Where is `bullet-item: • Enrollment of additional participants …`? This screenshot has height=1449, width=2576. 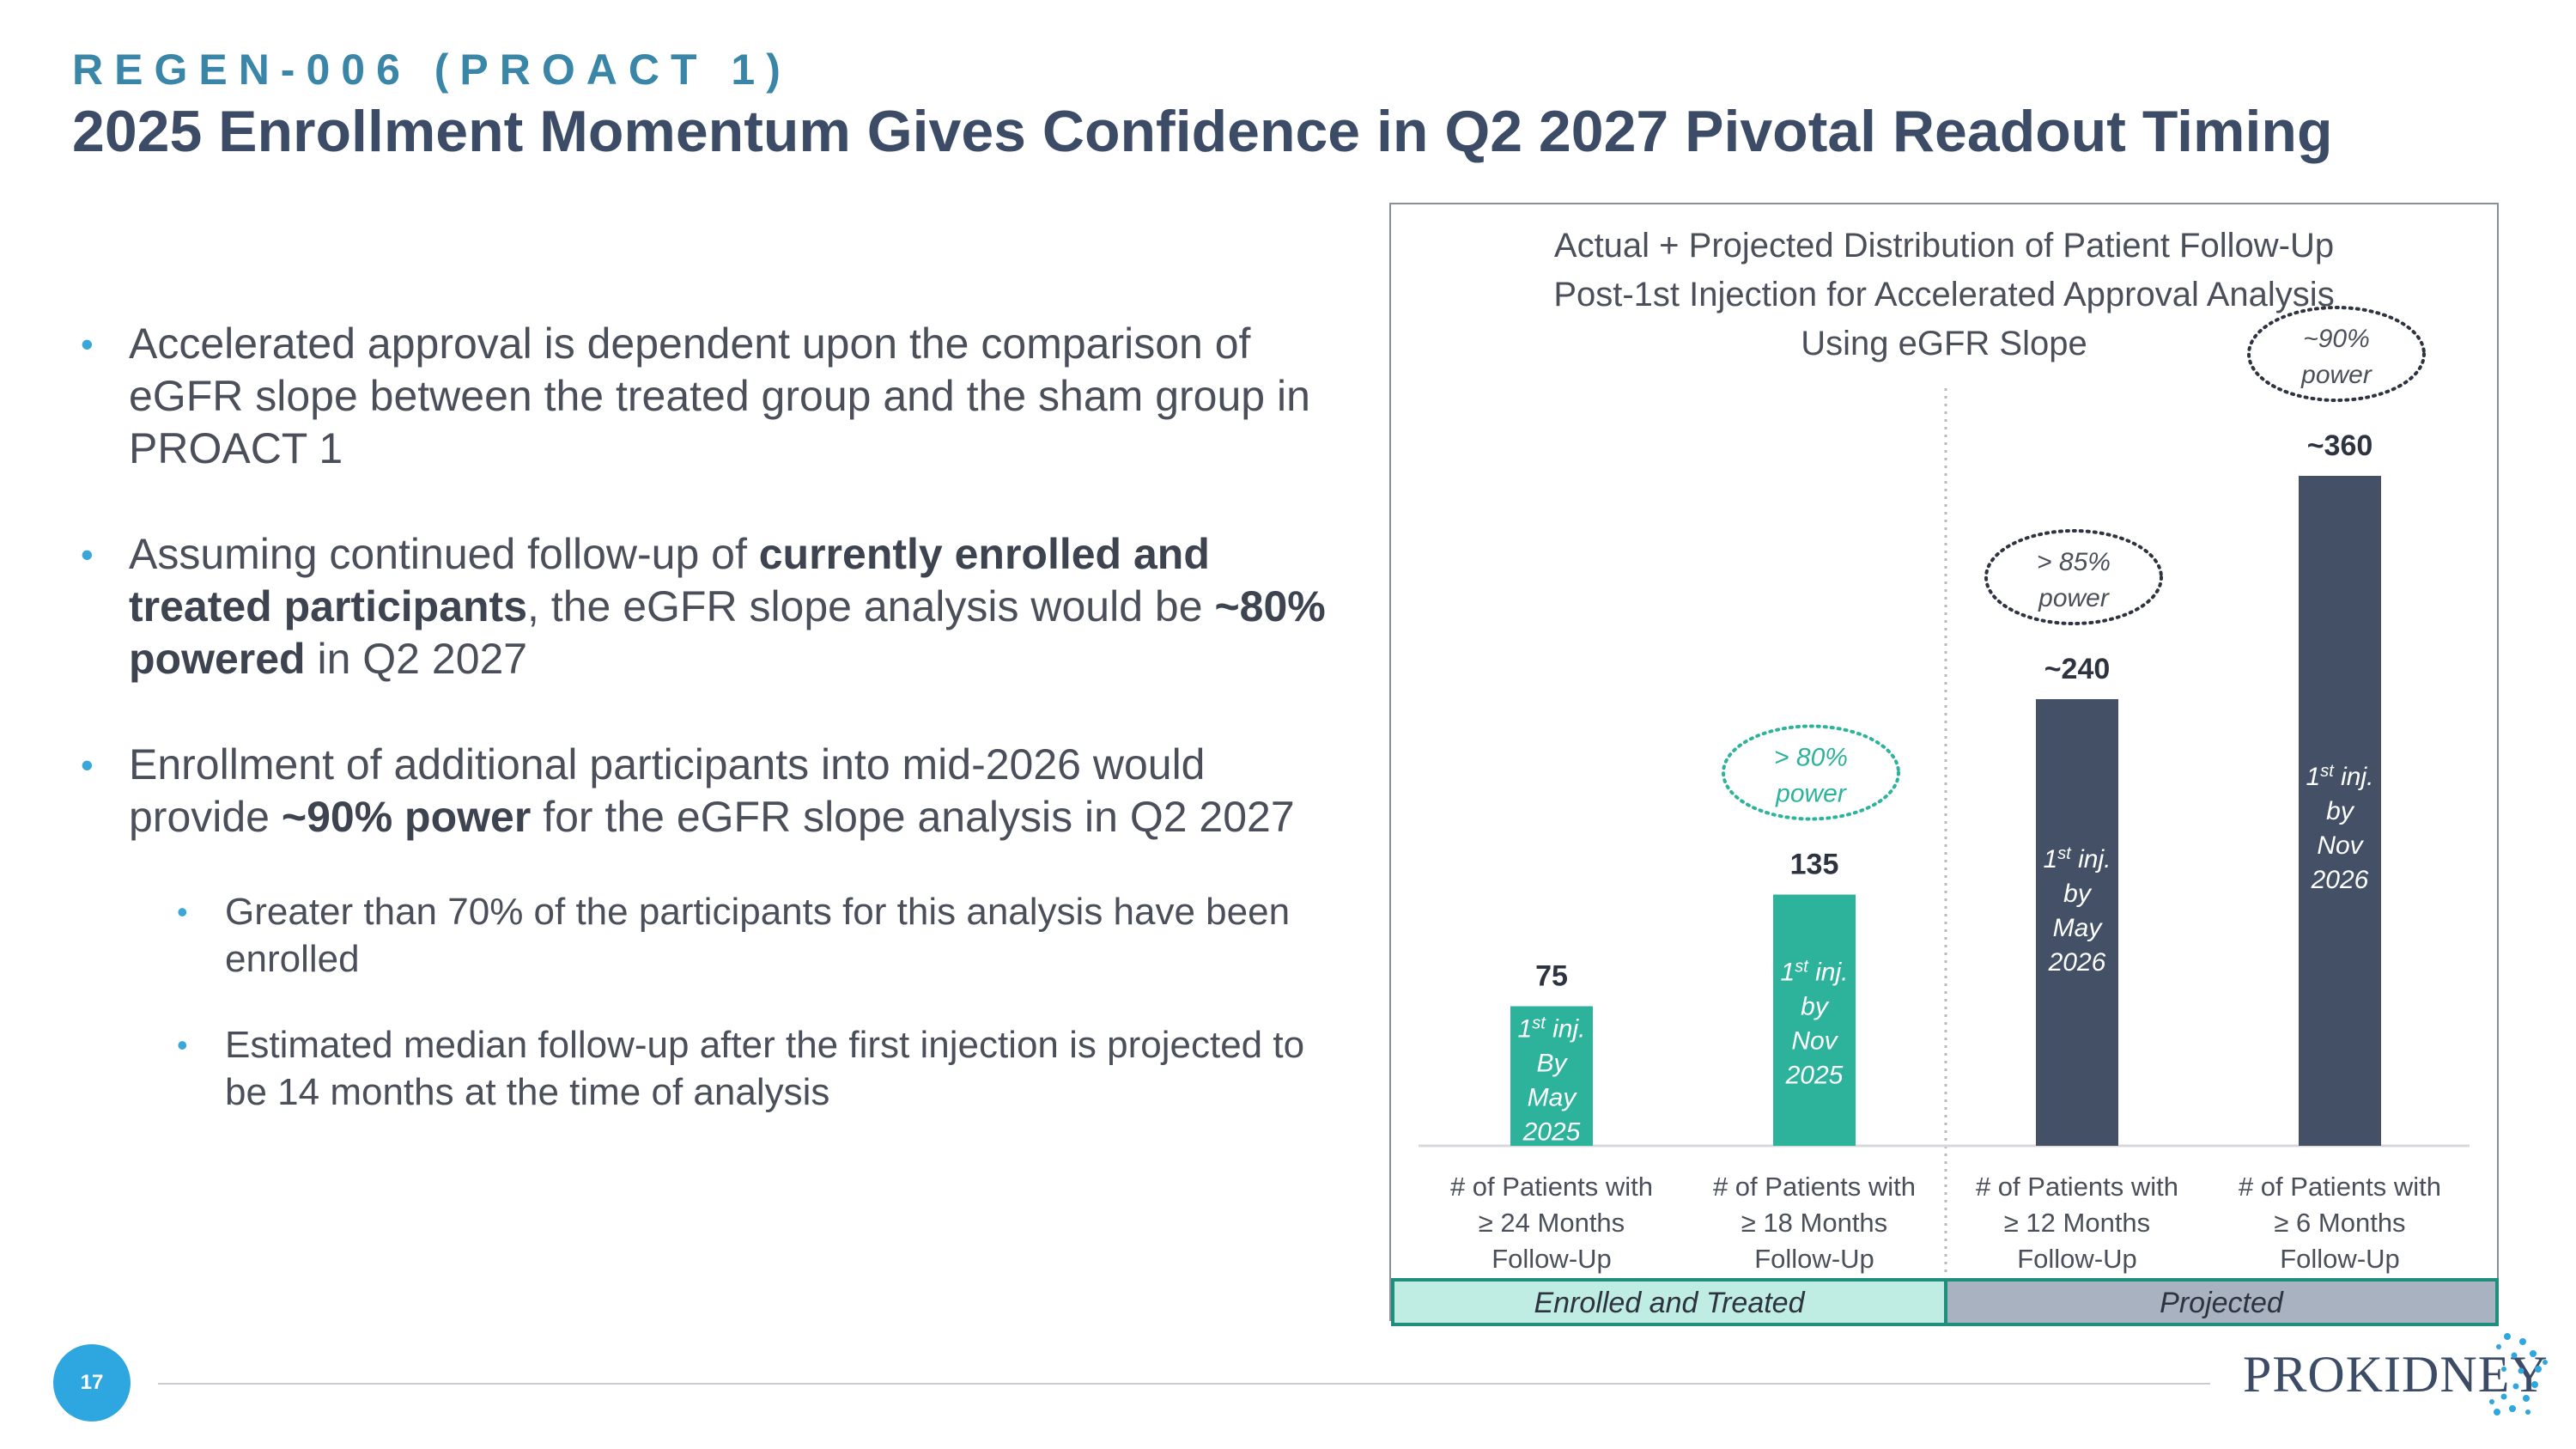 bullet-item: • Enrollment of additional participants … is located at coordinates (688, 790).